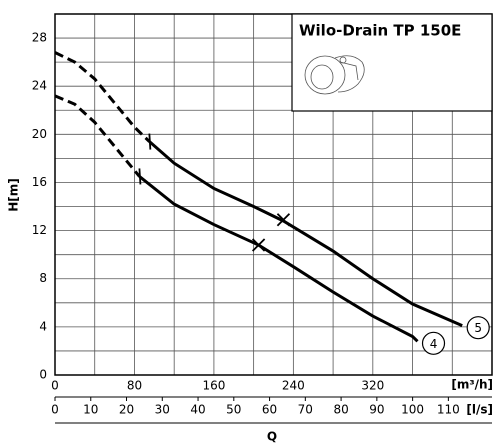 The height and width of the screenshot is (446, 494). I want to click on y-axis-title: H[m], so click(14, 195).